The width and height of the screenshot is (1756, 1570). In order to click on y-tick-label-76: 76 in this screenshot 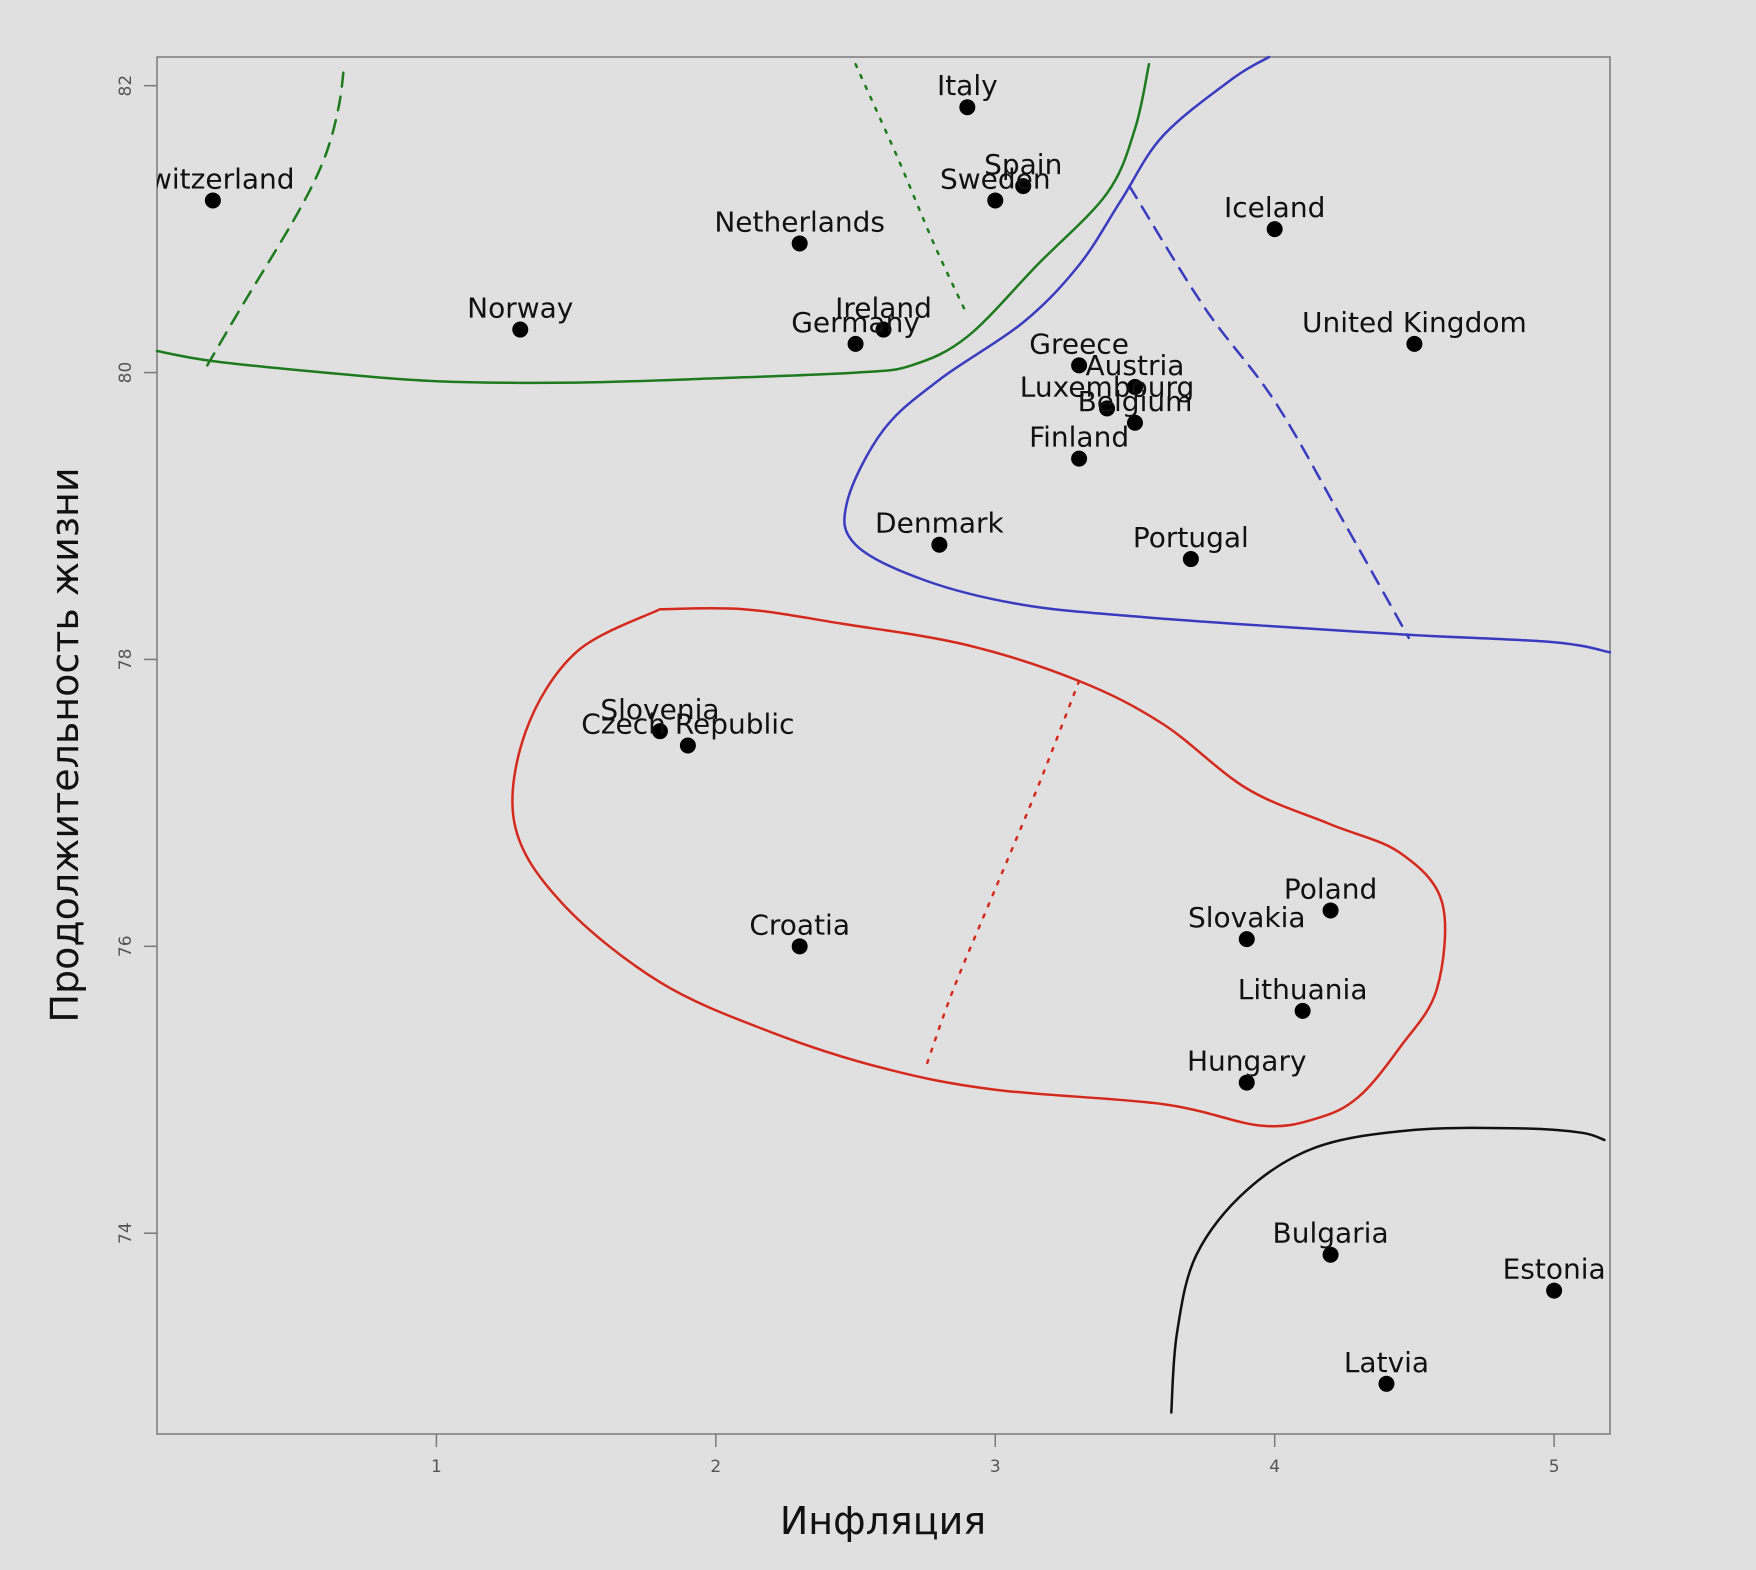, I will do `click(126, 946)`.